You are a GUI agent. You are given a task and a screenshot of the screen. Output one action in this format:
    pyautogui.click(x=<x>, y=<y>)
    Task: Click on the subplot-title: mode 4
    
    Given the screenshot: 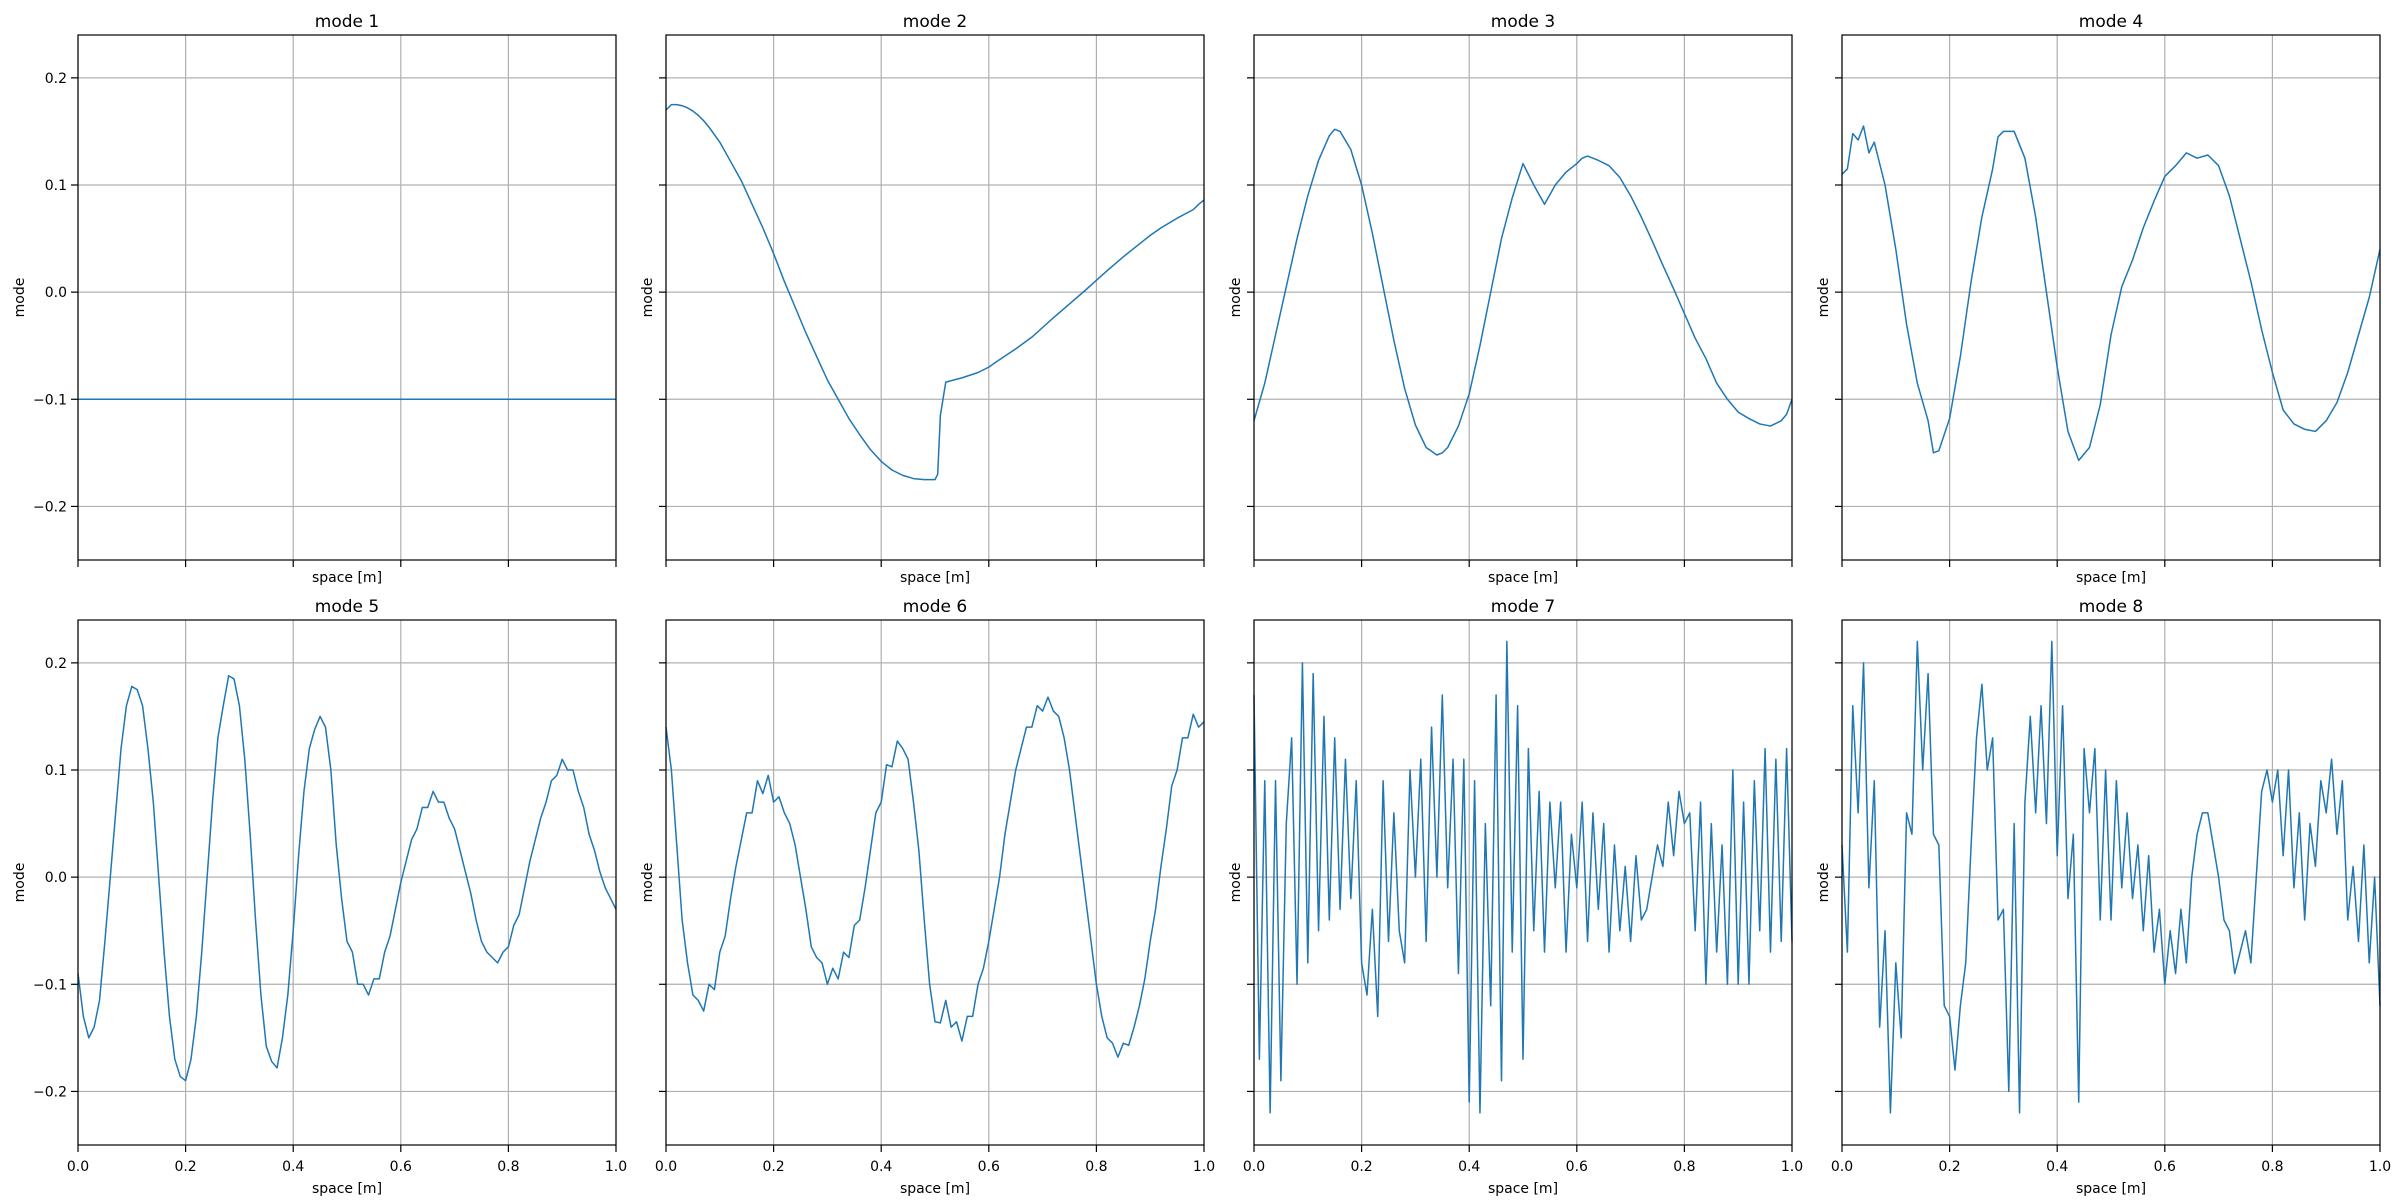 What is the action you would take?
    pyautogui.click(x=2111, y=22)
    